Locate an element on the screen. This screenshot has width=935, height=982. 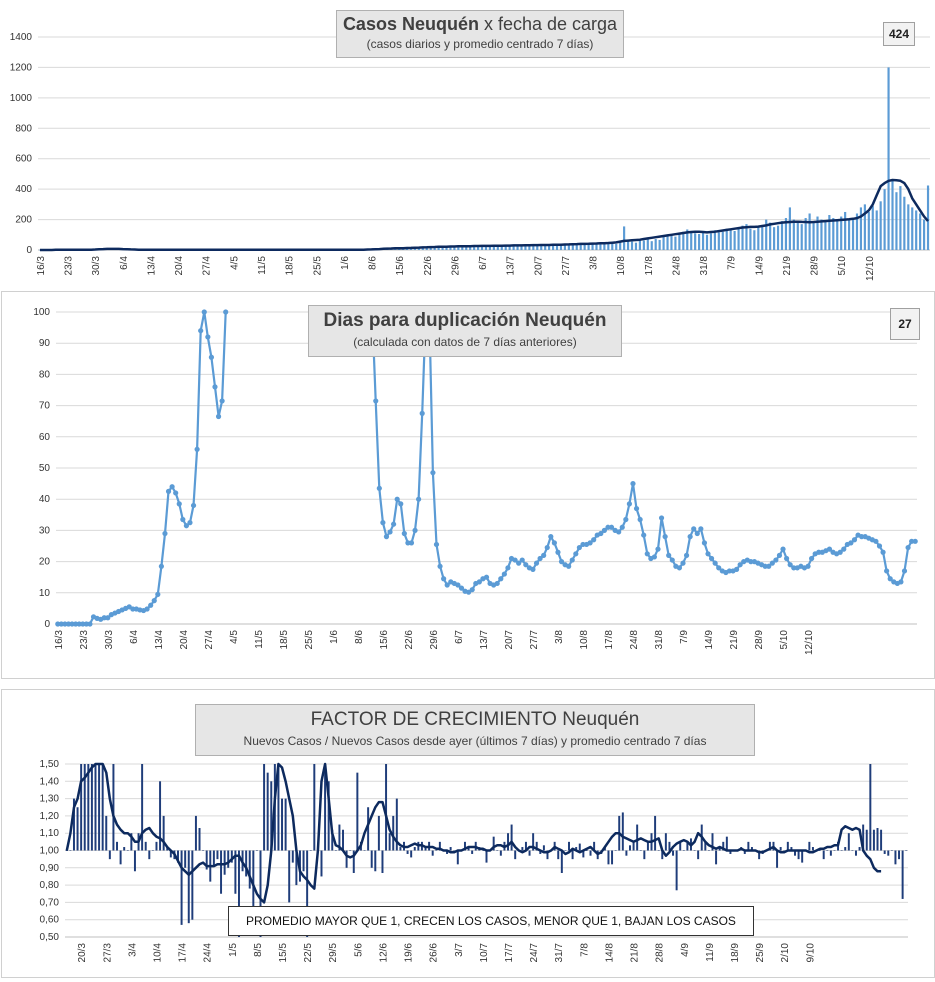
growth-x-tick-label: 2/10 is located at coordinates (785, 953).